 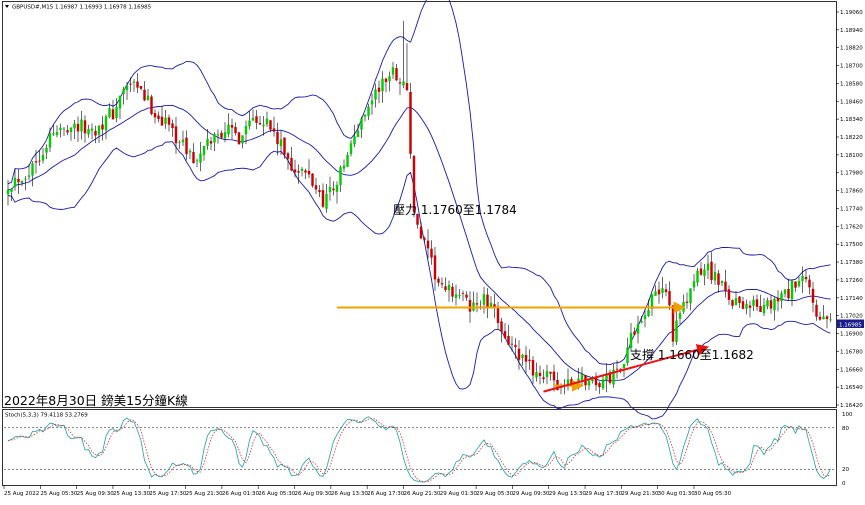 What do you see at coordinates (847, 449) in the screenshot?
I see `stoch-axis: 100 80 20 0` at bounding box center [847, 449].